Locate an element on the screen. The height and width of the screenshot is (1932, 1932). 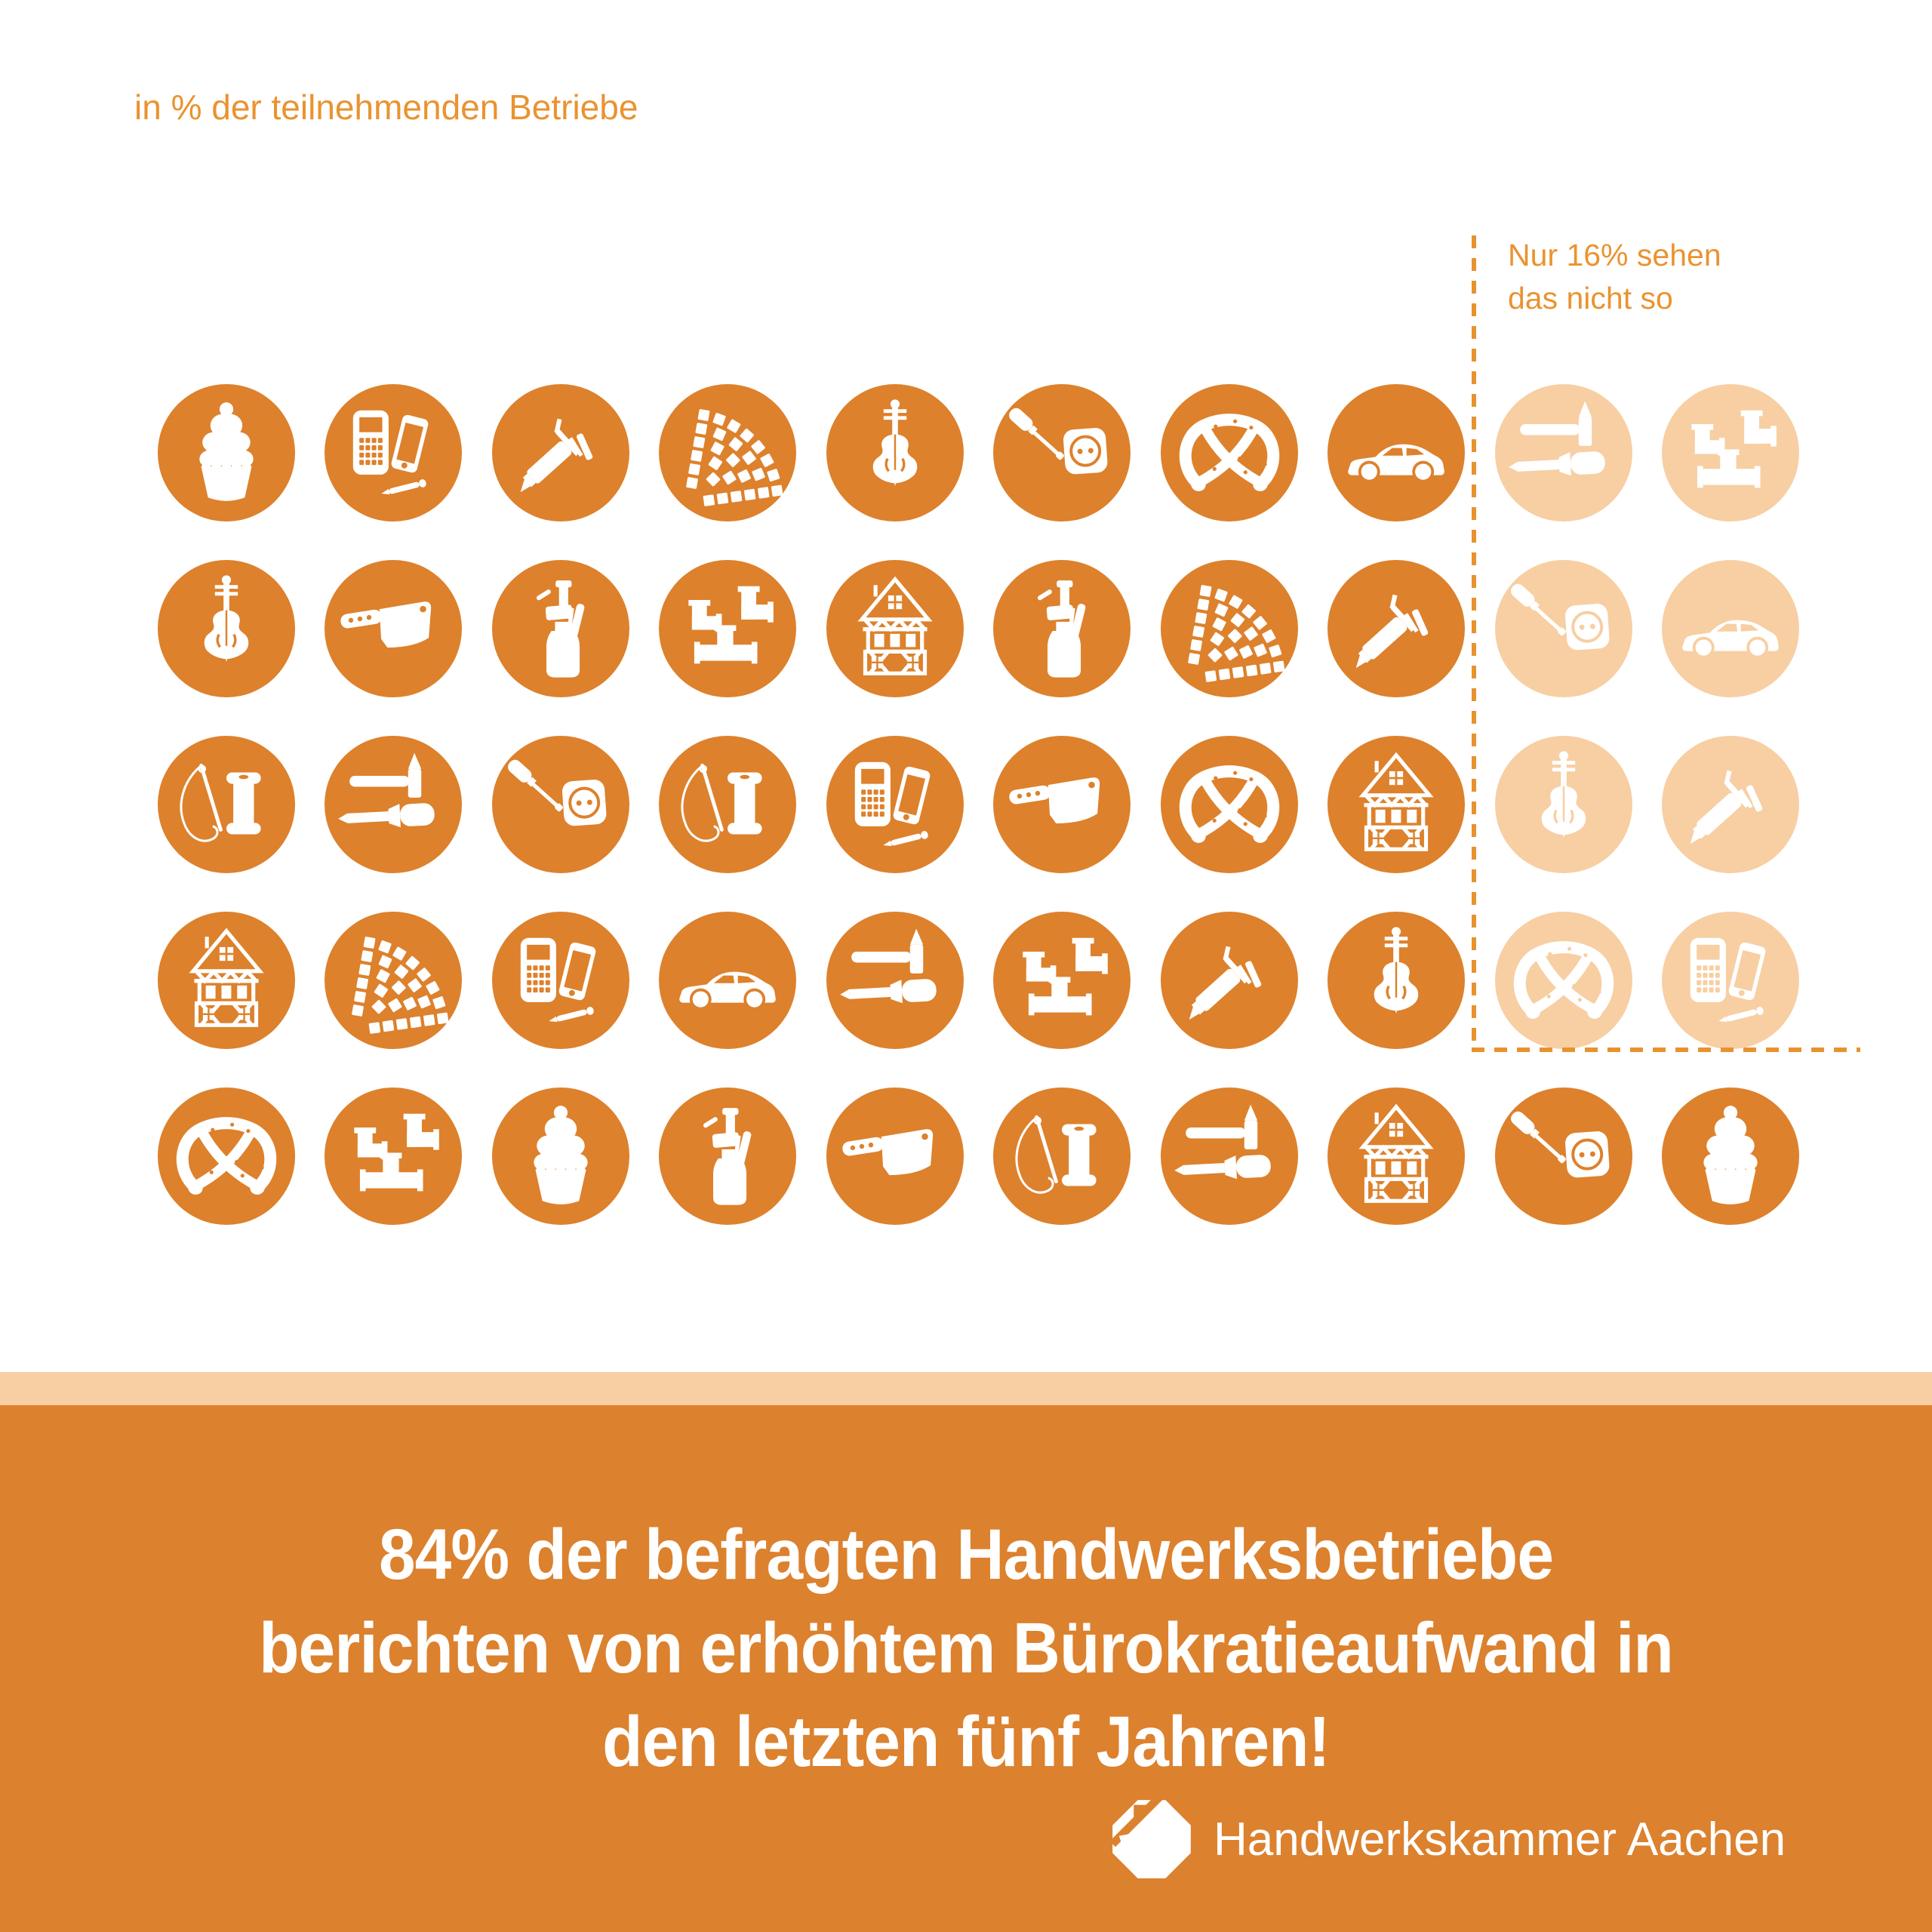
highlight-stripe is located at coordinates (966, 1388).